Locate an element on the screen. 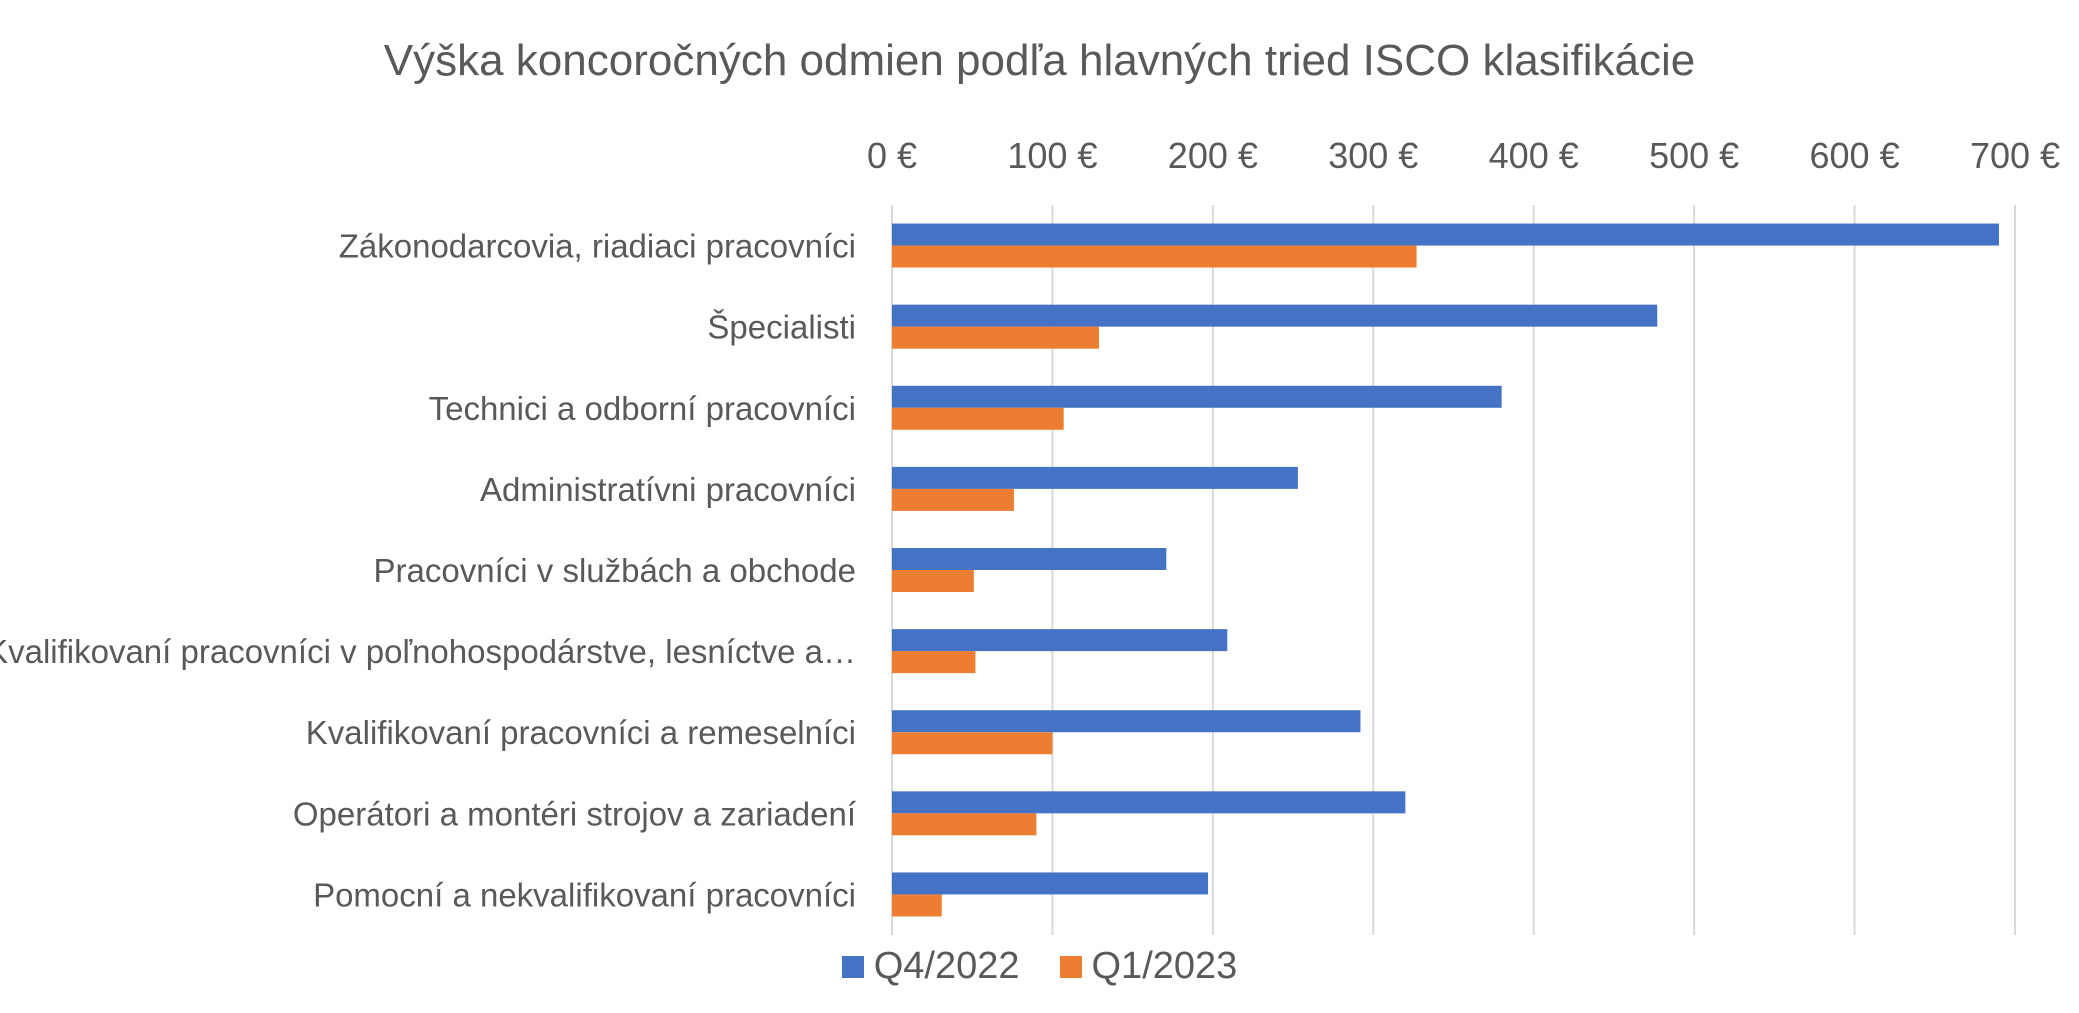 This screenshot has width=2079, height=1013. chart-legend: Q4/2022 Q1/2023 is located at coordinates (1039, 966).